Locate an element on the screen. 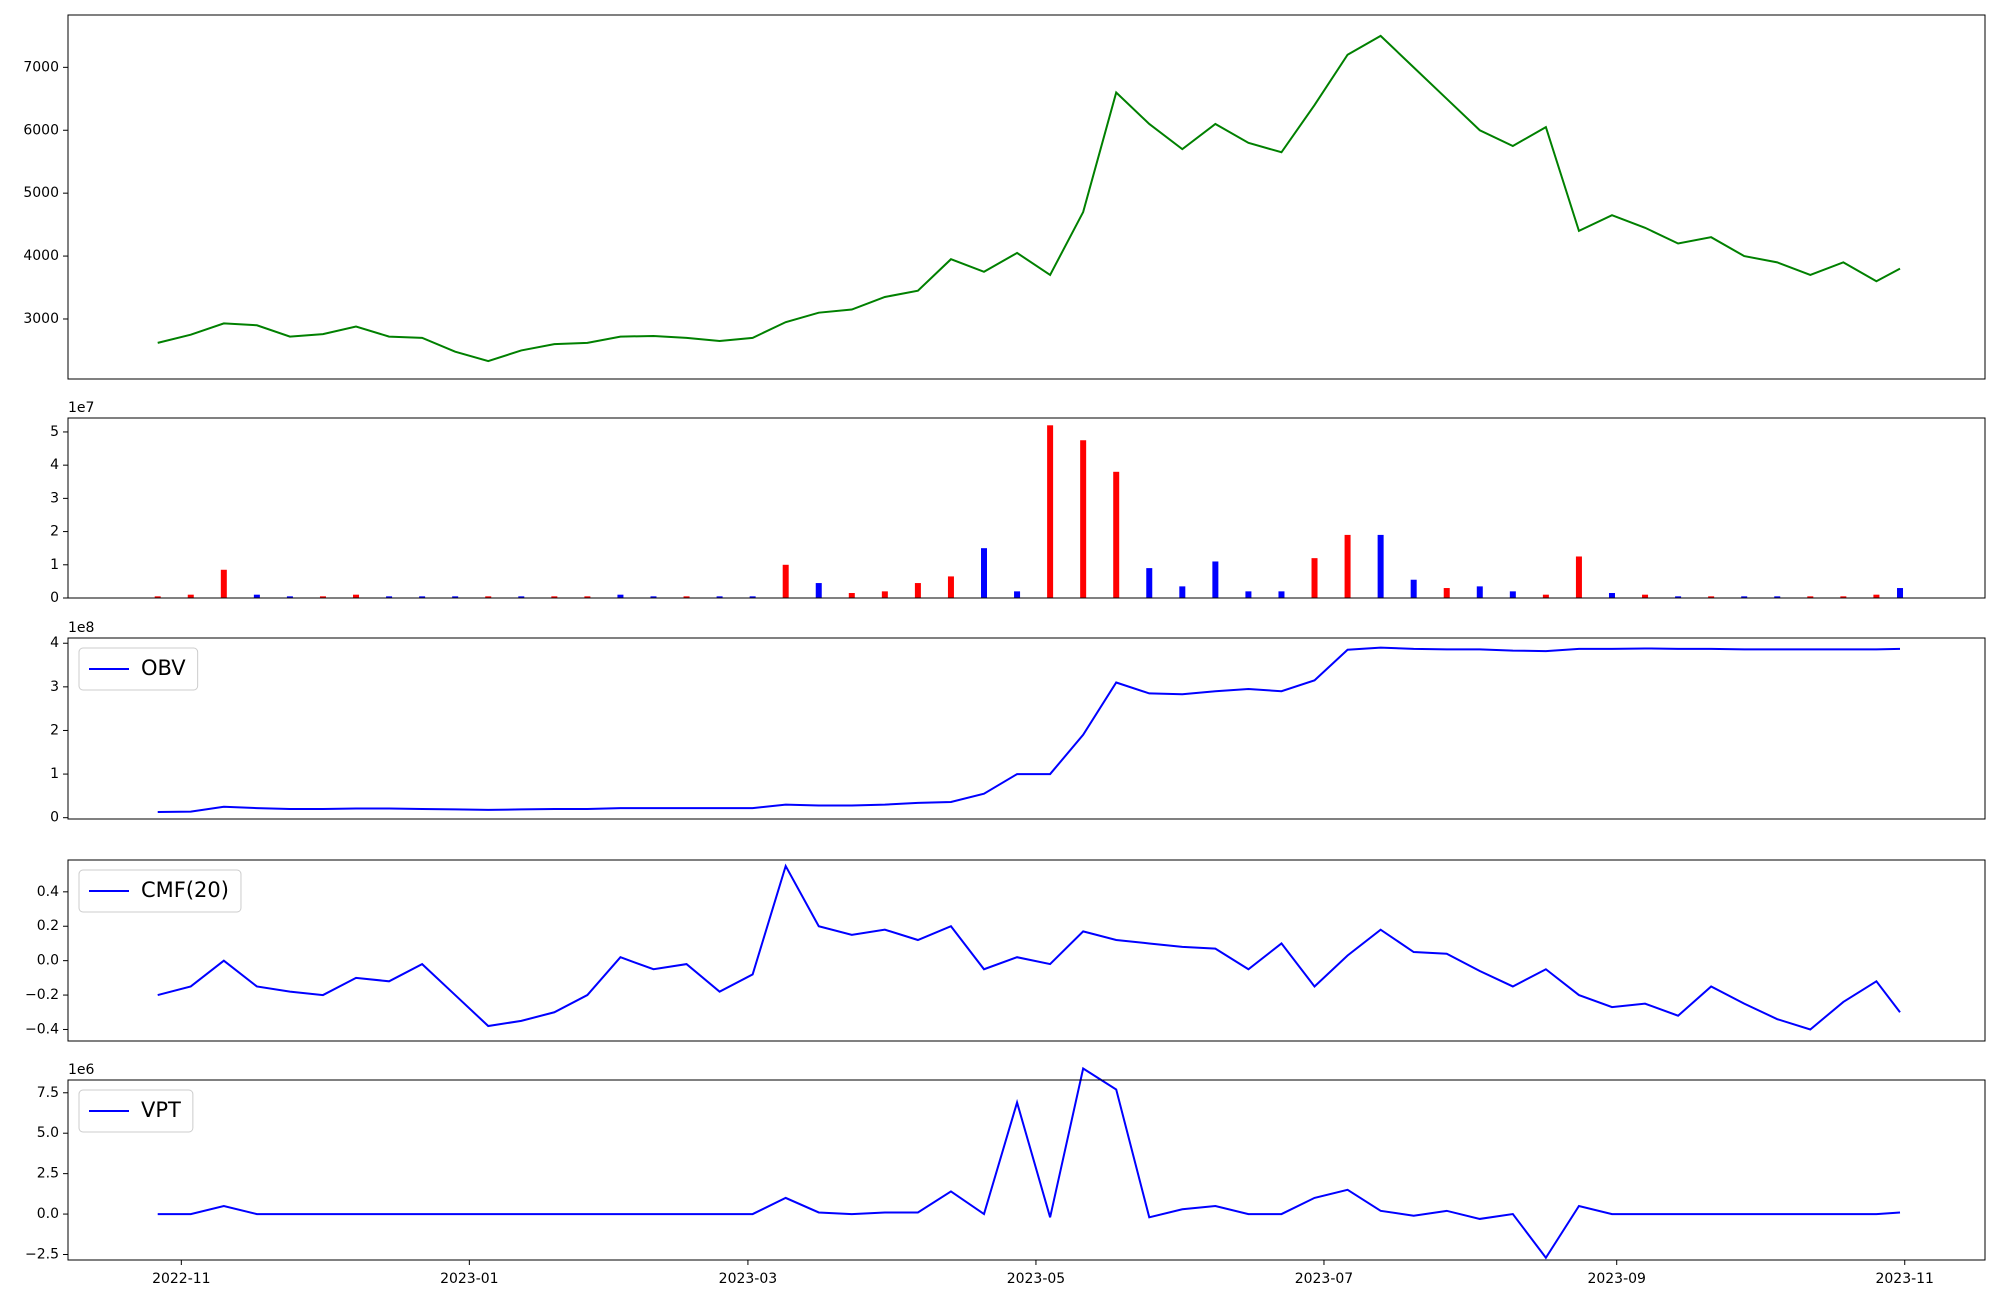 Image resolution: width=2000 pixels, height=1300 pixels. panel: −0.4 −0.2 0.0 0.2 0.4 CMF(20) is located at coordinates (1005, 950).